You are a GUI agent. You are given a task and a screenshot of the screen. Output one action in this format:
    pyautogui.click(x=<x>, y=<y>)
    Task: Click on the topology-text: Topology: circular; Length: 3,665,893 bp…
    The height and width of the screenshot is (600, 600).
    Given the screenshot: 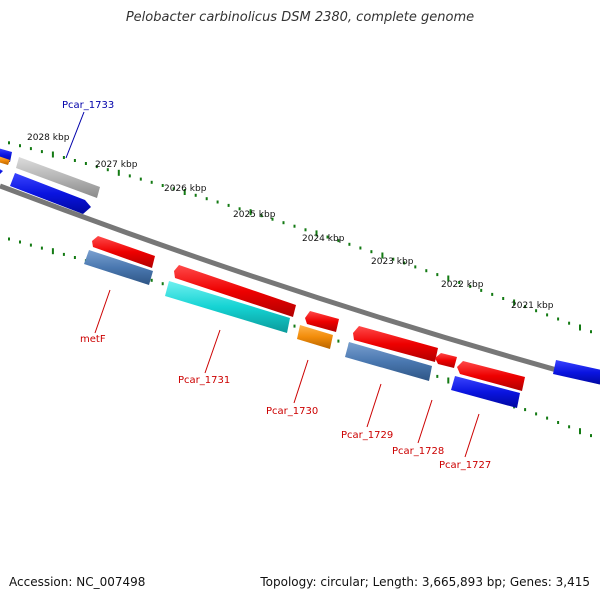 What is the action you would take?
    pyautogui.click(x=425, y=582)
    